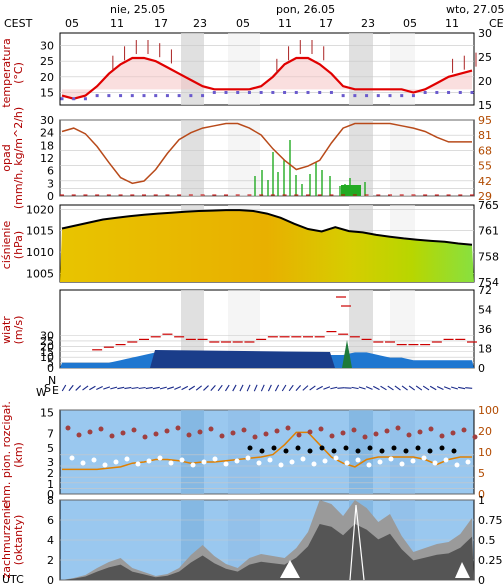 The image size is (504, 584). What do you see at coordinates (50, 196) in the screenshot?
I see `y-tick-label: 0` at bounding box center [50, 196].